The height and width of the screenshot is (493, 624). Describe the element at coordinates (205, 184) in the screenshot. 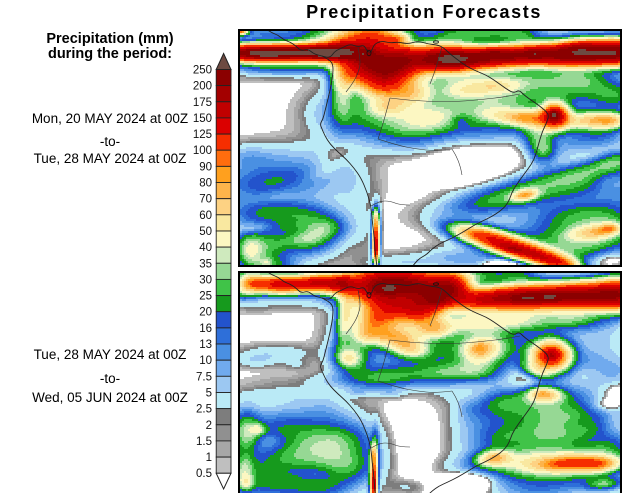

I see `svg-text: 80` at that location.